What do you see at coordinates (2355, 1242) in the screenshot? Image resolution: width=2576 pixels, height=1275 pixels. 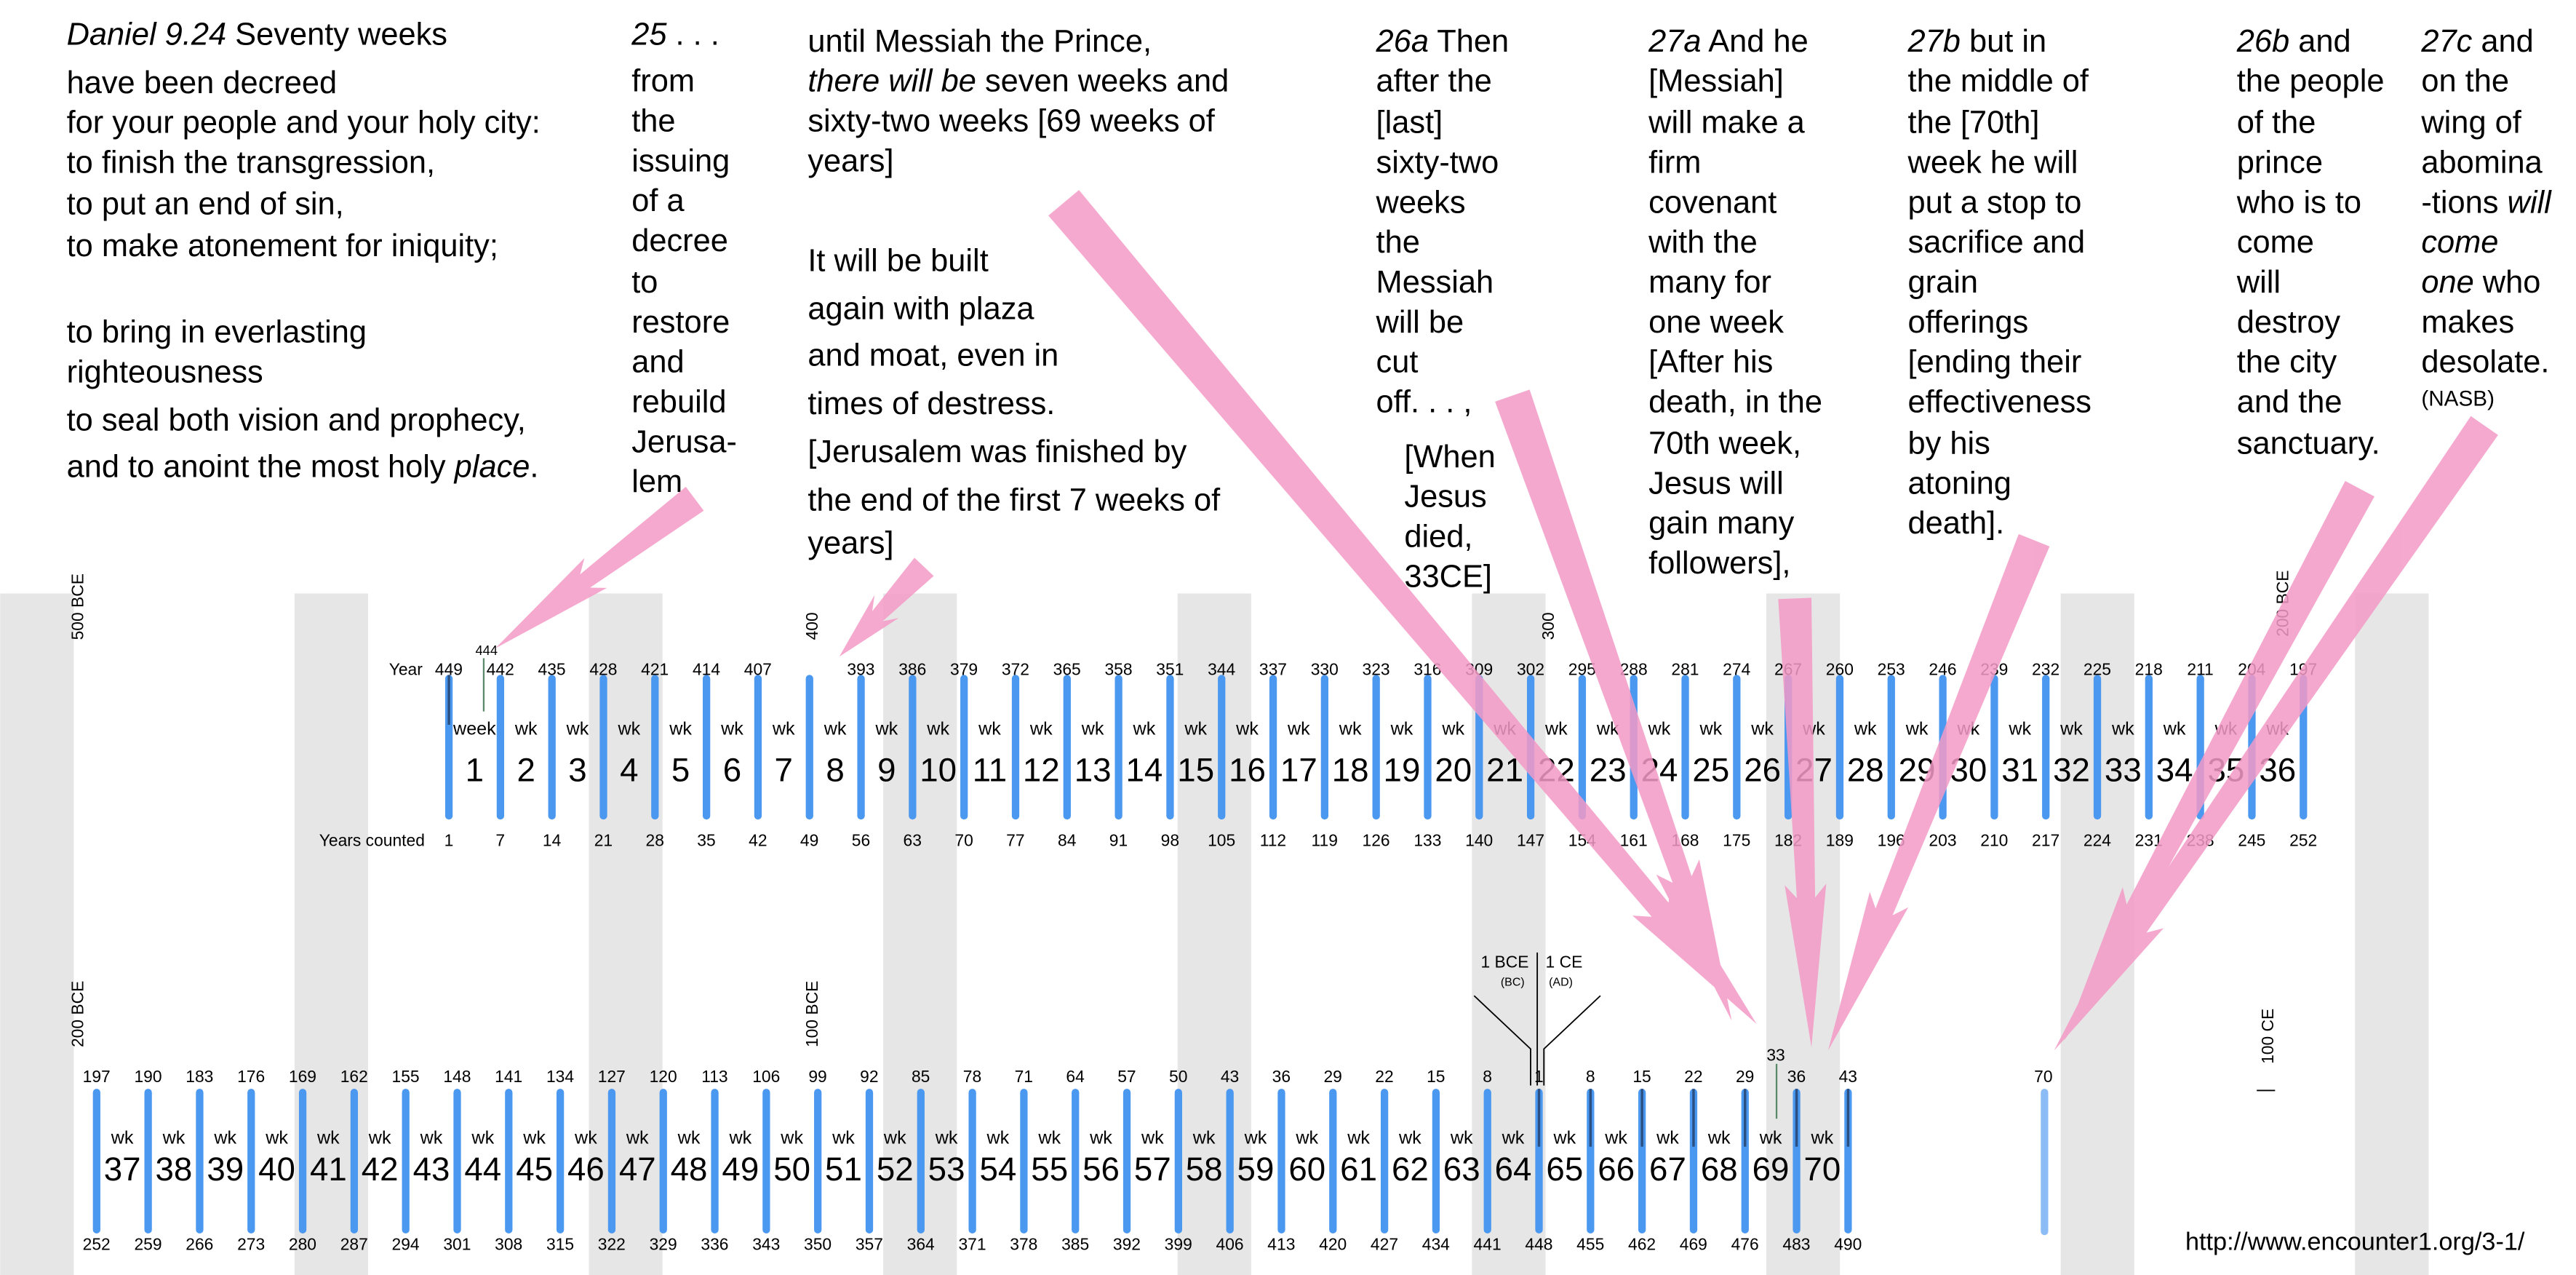 I see `source-url: http://www.encounter1.org/3-1/` at bounding box center [2355, 1242].